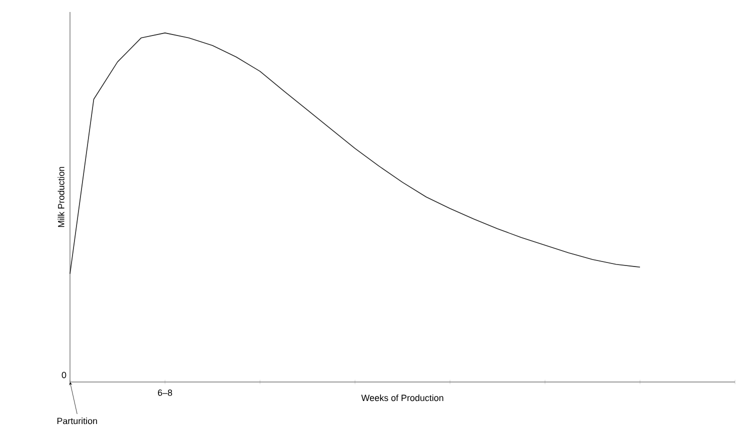  What do you see at coordinates (402, 398) in the screenshot?
I see `x-axis-title: Weeks of Production` at bounding box center [402, 398].